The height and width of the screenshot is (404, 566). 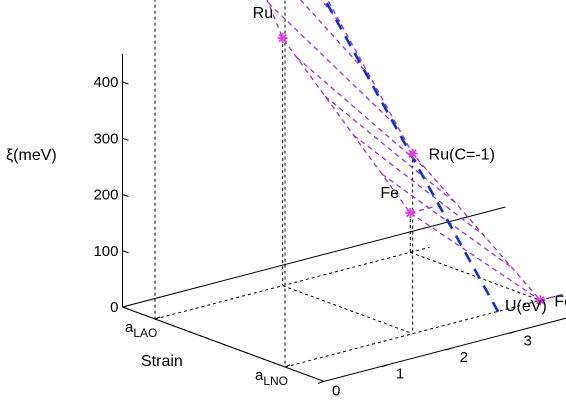 What do you see at coordinates (105, 138) in the screenshot?
I see `xi-tick-label: 300` at bounding box center [105, 138].